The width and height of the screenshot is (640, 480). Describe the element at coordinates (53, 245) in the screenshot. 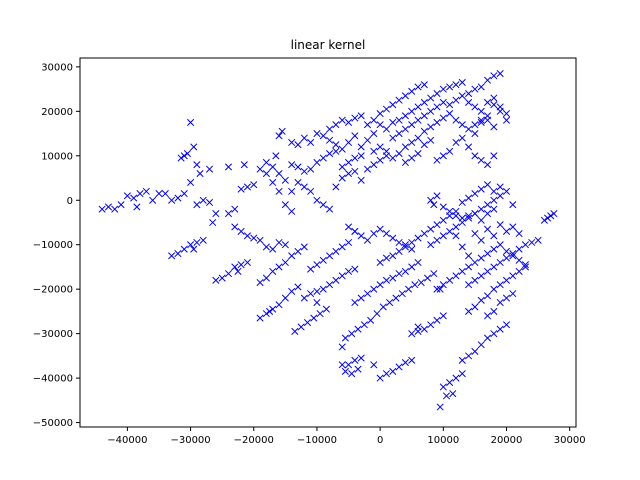

I see `y-tick-label: −10000` at that location.